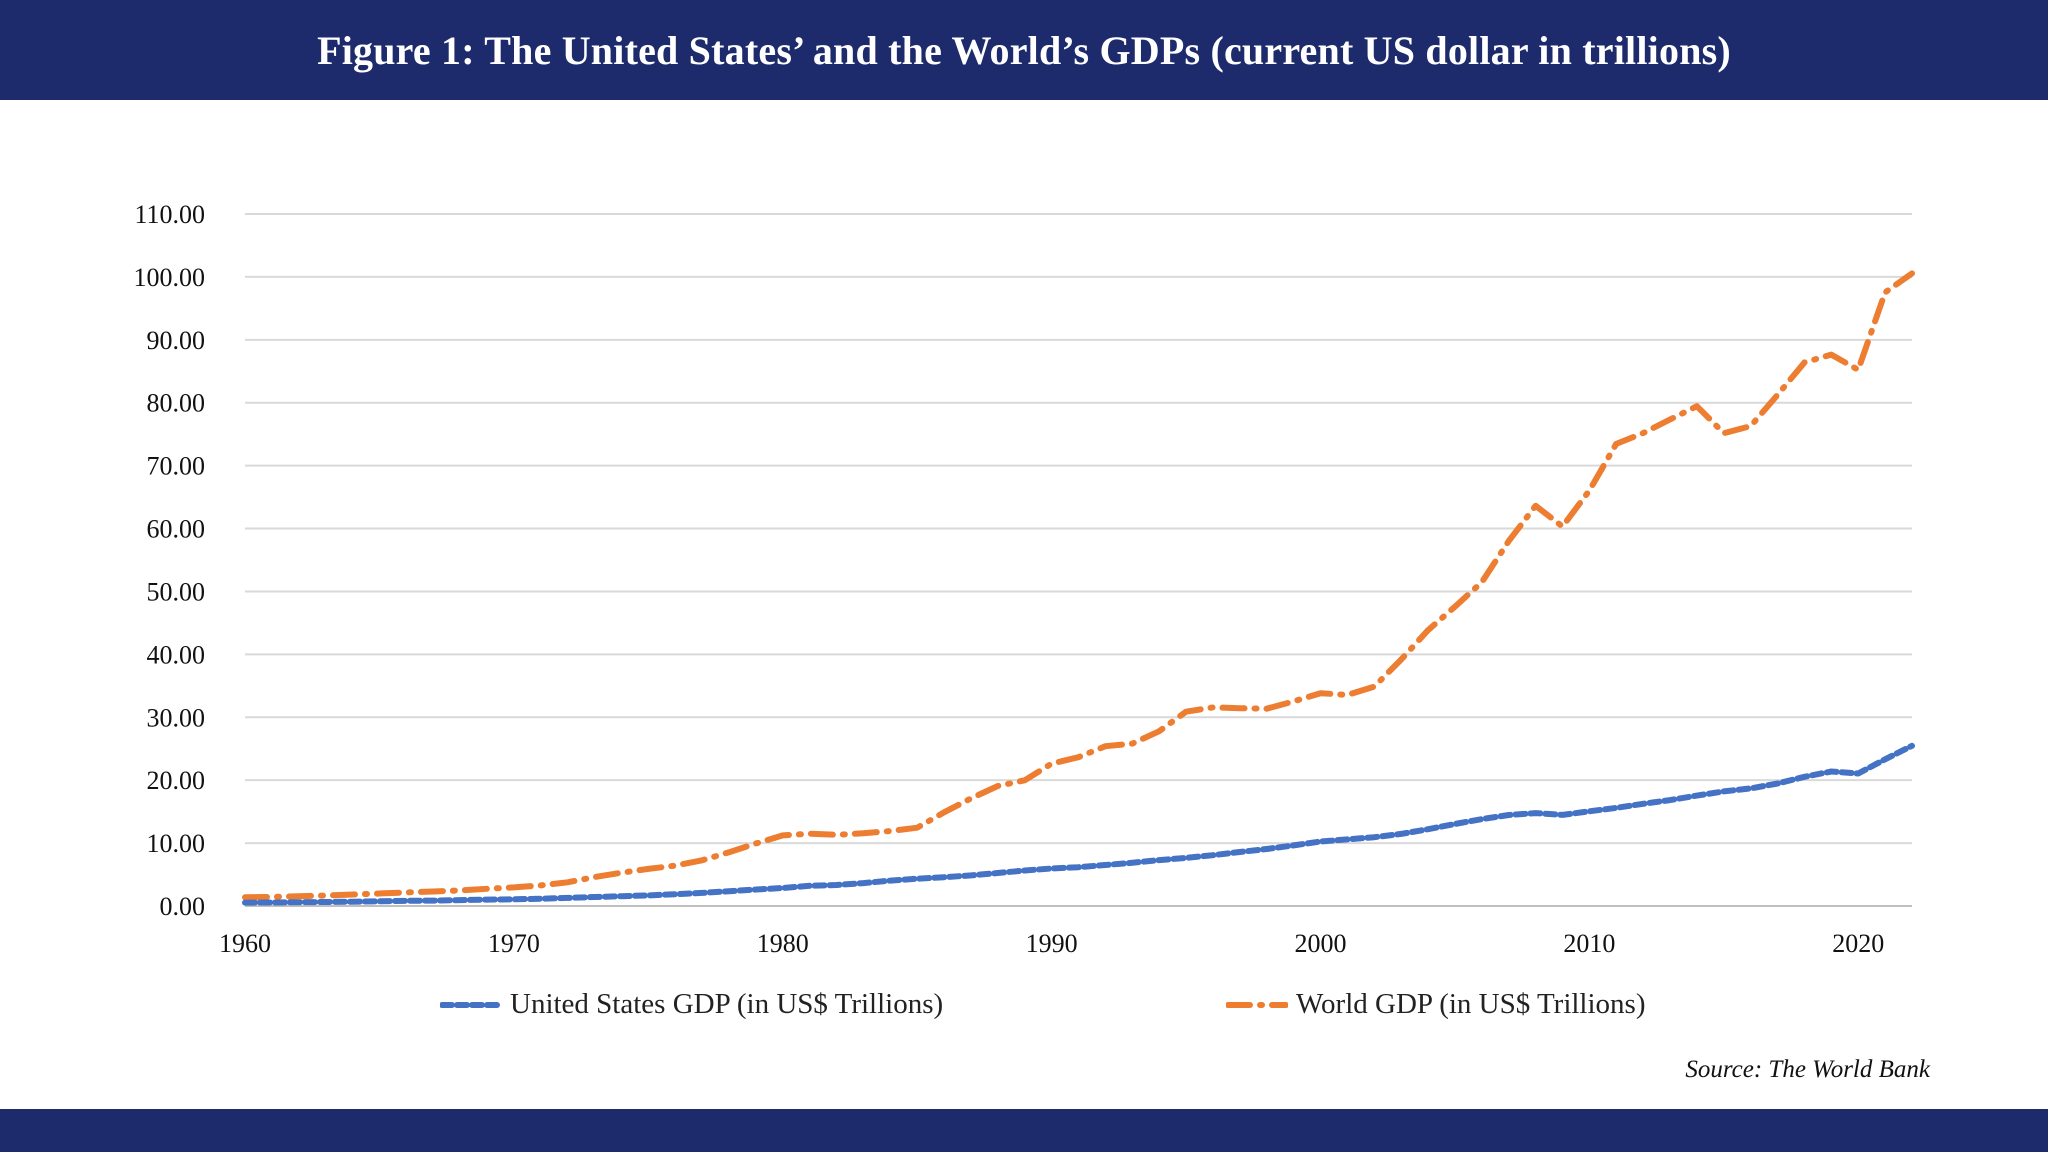 Image resolution: width=2048 pixels, height=1152 pixels. Describe the element at coordinates (176, 654) in the screenshot. I see `y-tick-label: 40.00` at that location.